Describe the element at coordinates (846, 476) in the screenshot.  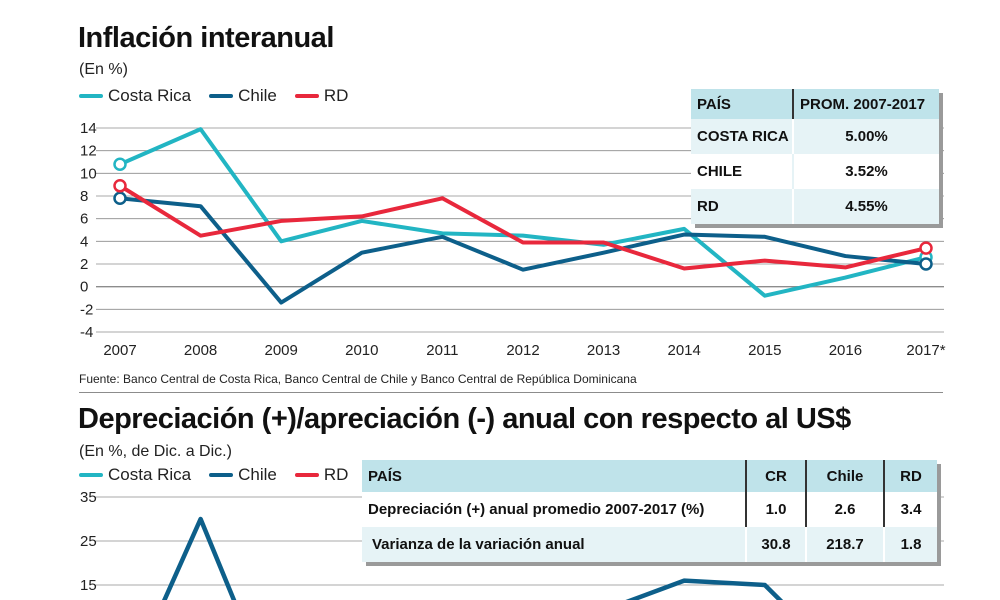
I see `table-header-chile: Chile` at that location.